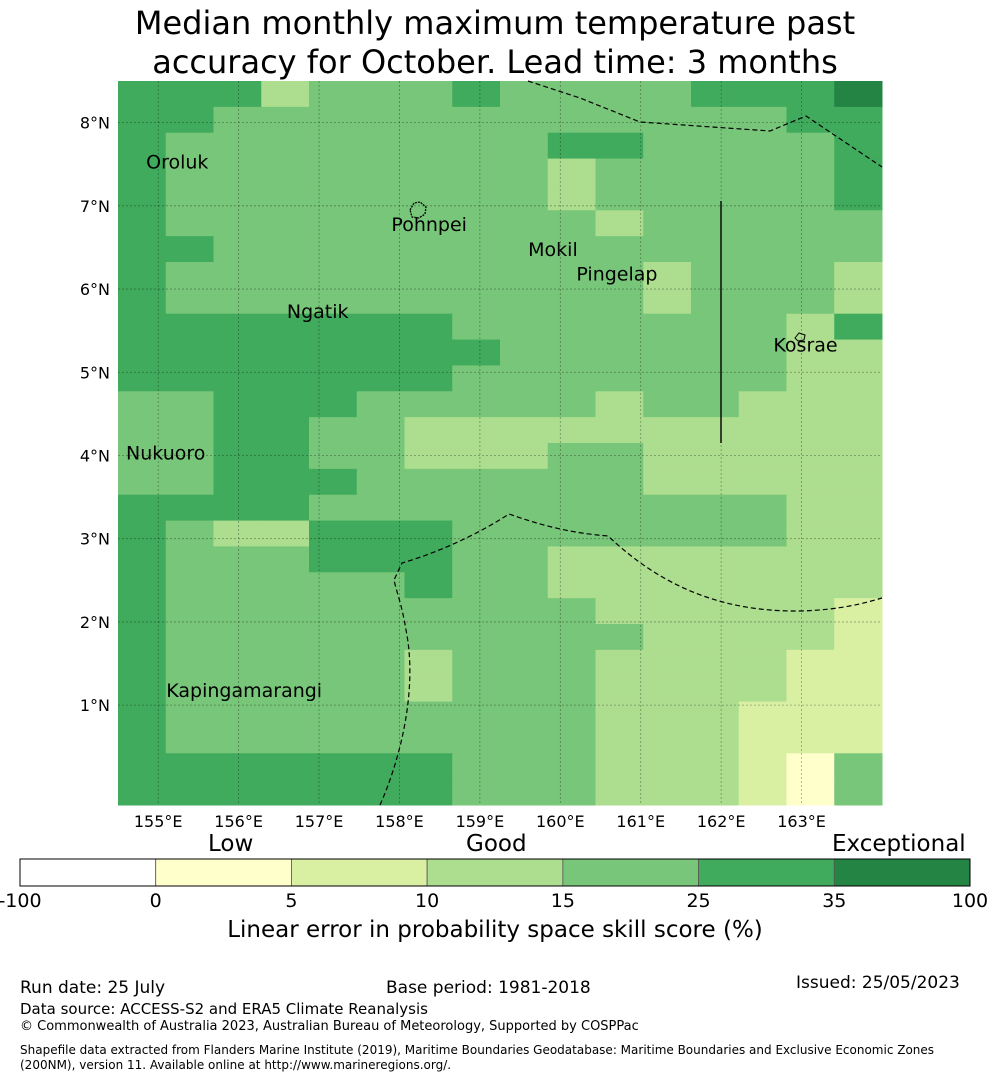 Image resolution: width=990 pixels, height=1080 pixels. I want to click on place-label: Kosrae, so click(805, 345).